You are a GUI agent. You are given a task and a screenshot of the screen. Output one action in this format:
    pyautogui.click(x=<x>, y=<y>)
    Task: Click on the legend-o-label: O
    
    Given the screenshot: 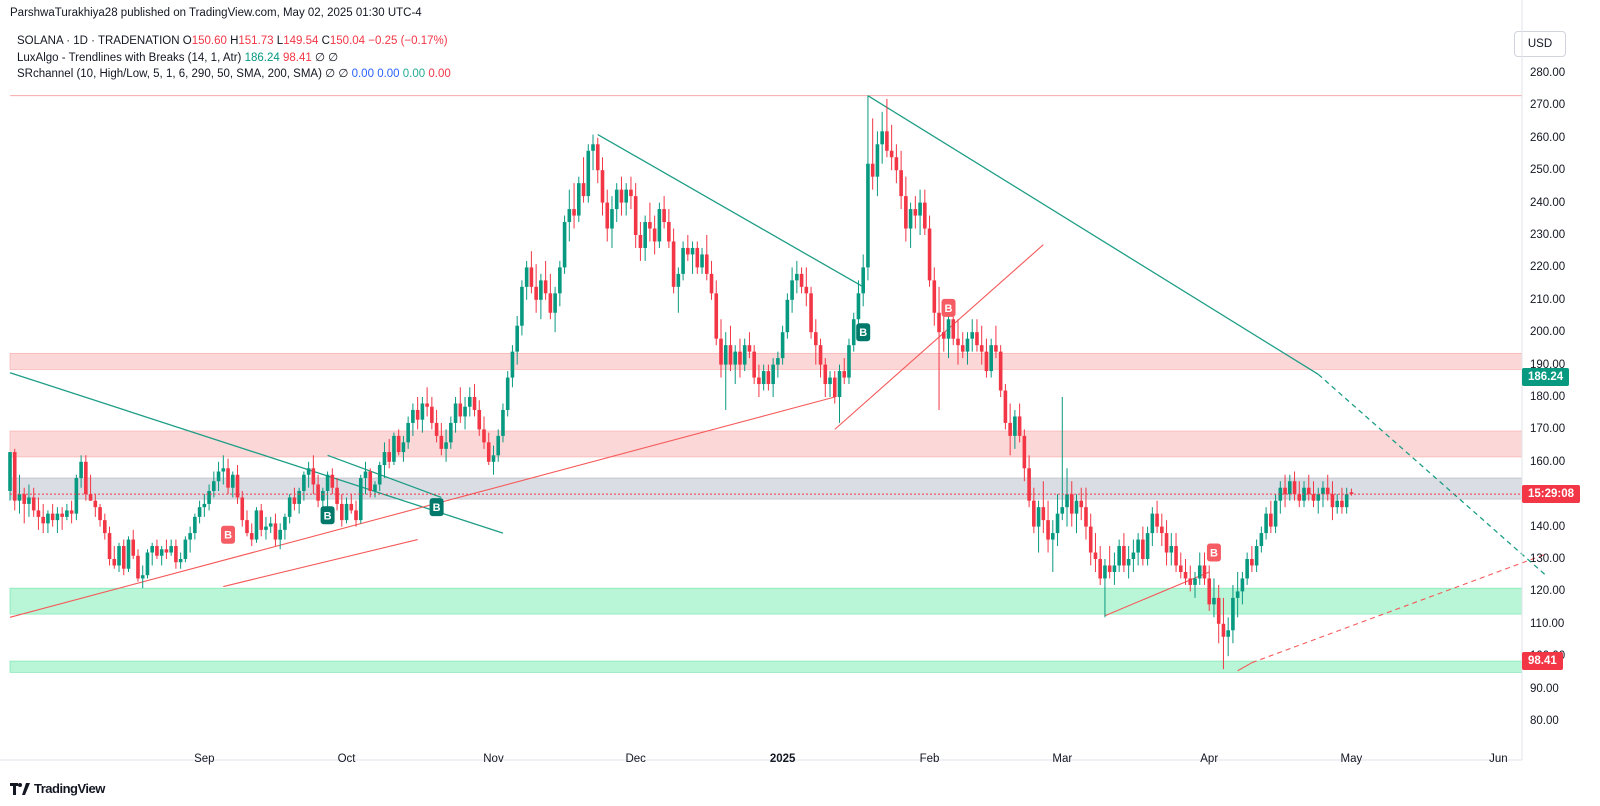 What is the action you would take?
    pyautogui.click(x=187, y=41)
    